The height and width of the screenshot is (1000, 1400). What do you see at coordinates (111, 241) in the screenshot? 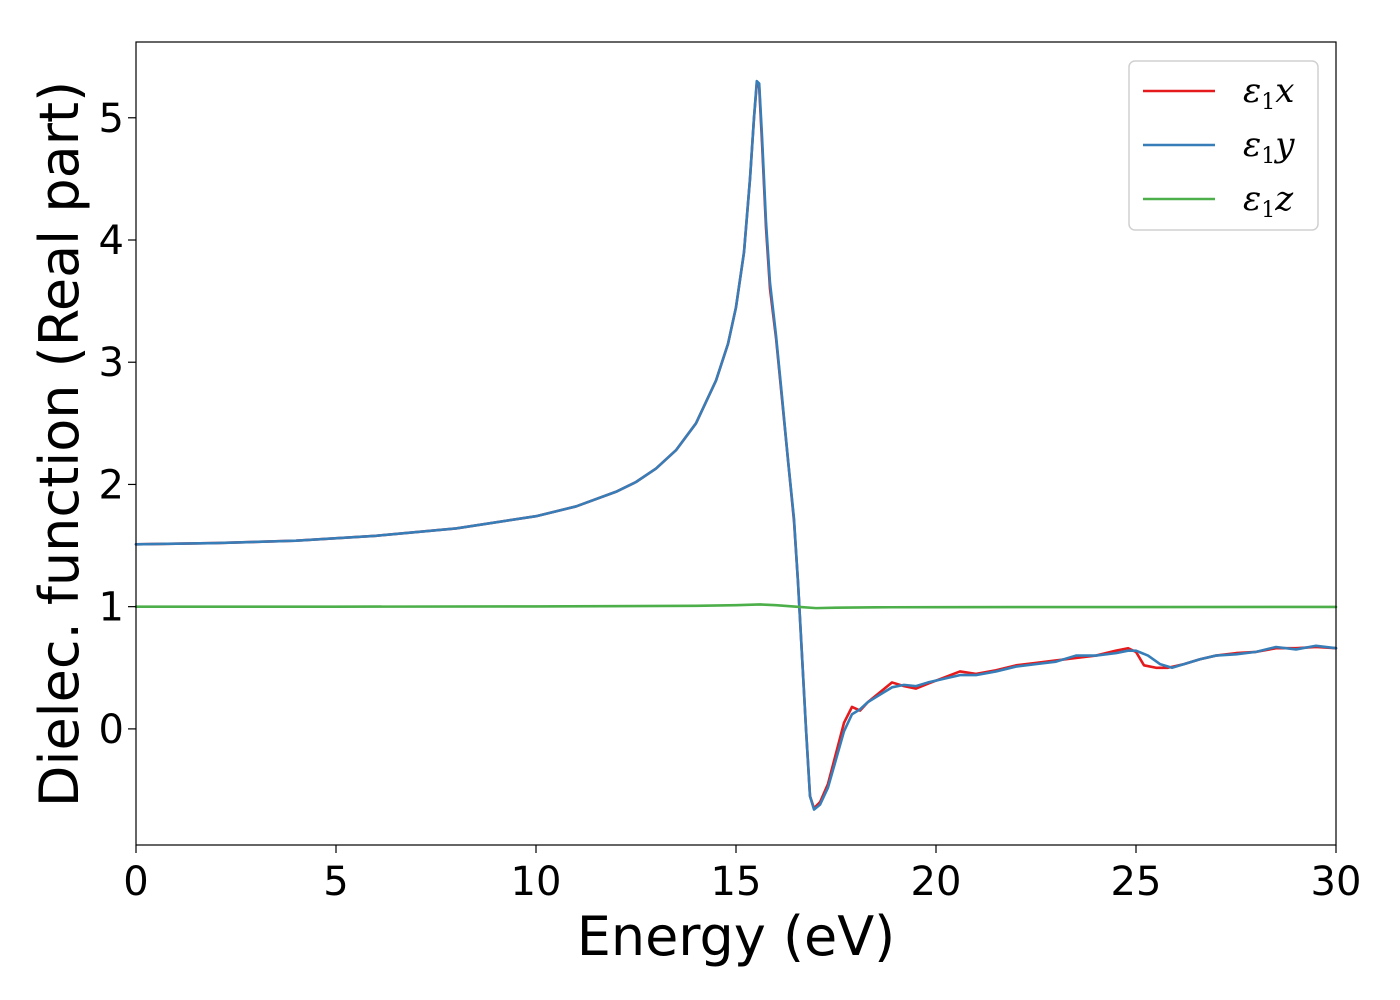
I see `y-tick-label: 4` at bounding box center [111, 241].